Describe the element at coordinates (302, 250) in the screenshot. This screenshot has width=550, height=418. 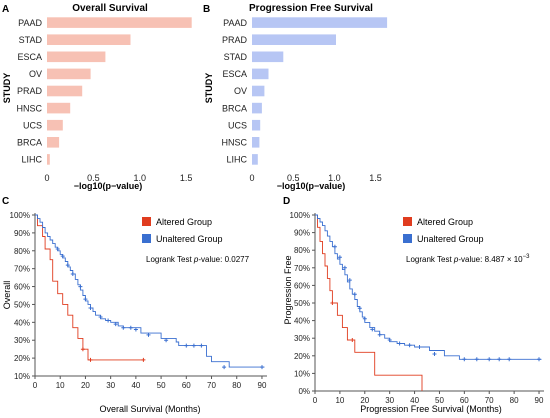
I see `chart-d-y-tick-label: 80%` at that location.